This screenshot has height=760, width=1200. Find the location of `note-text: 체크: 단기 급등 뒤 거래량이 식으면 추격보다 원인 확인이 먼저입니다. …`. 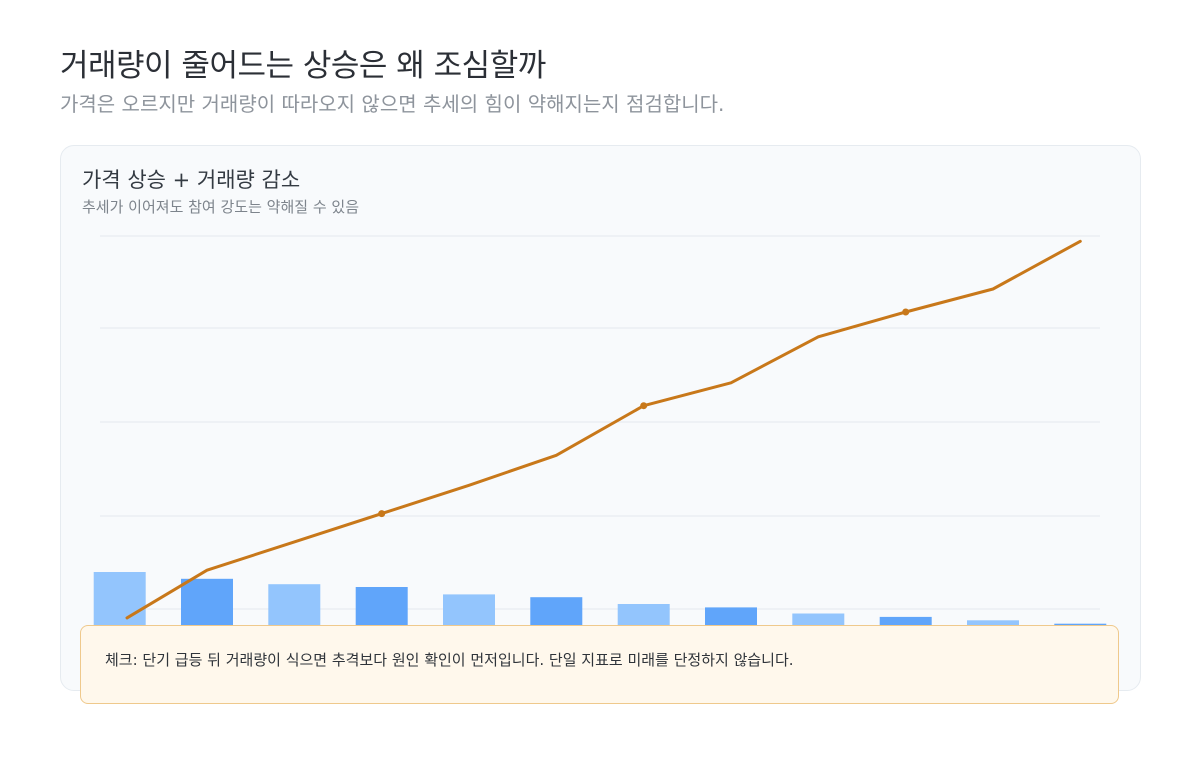

note-text: 체크: 단기 급등 뒤 거래량이 식으면 추격보다 원인 확인이 먼저입니다. … is located at coordinates (449, 660).